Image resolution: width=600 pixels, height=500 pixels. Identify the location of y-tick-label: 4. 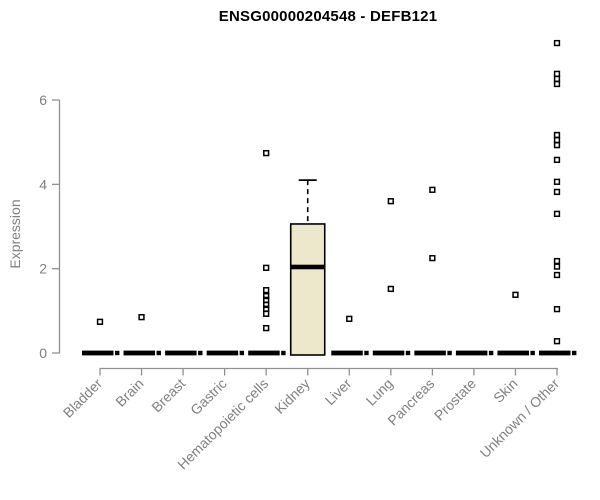
(43, 184).